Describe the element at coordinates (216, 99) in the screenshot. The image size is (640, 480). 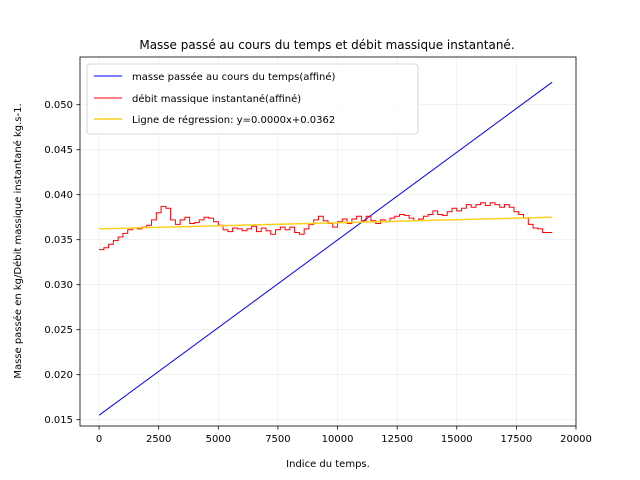
I see `legend-label-debit: débit massique instantané(affiné)` at that location.